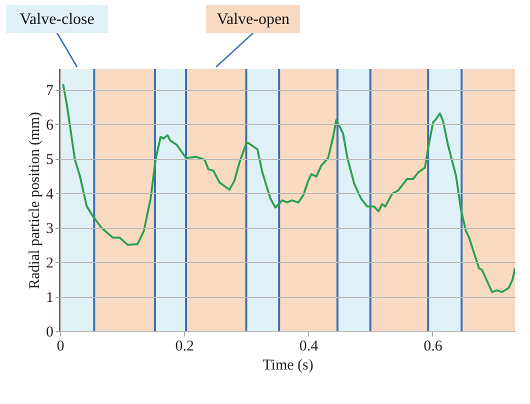 The image size is (530, 404). Describe the element at coordinates (288, 366) in the screenshot. I see `x-axis-title: Time (s)` at that location.